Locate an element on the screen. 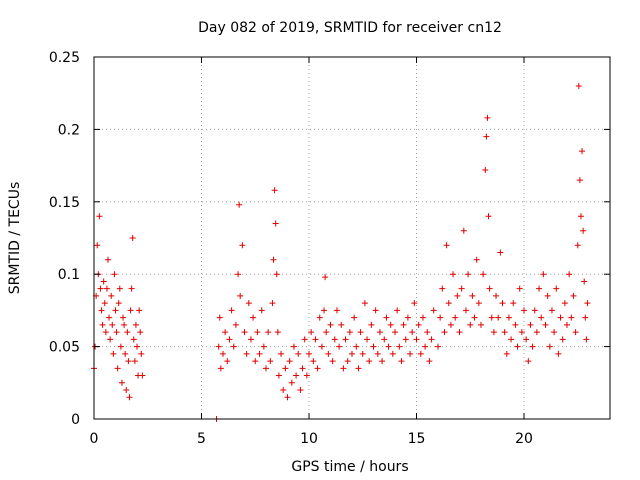  y-tick-label: 0 is located at coordinates (75, 420).